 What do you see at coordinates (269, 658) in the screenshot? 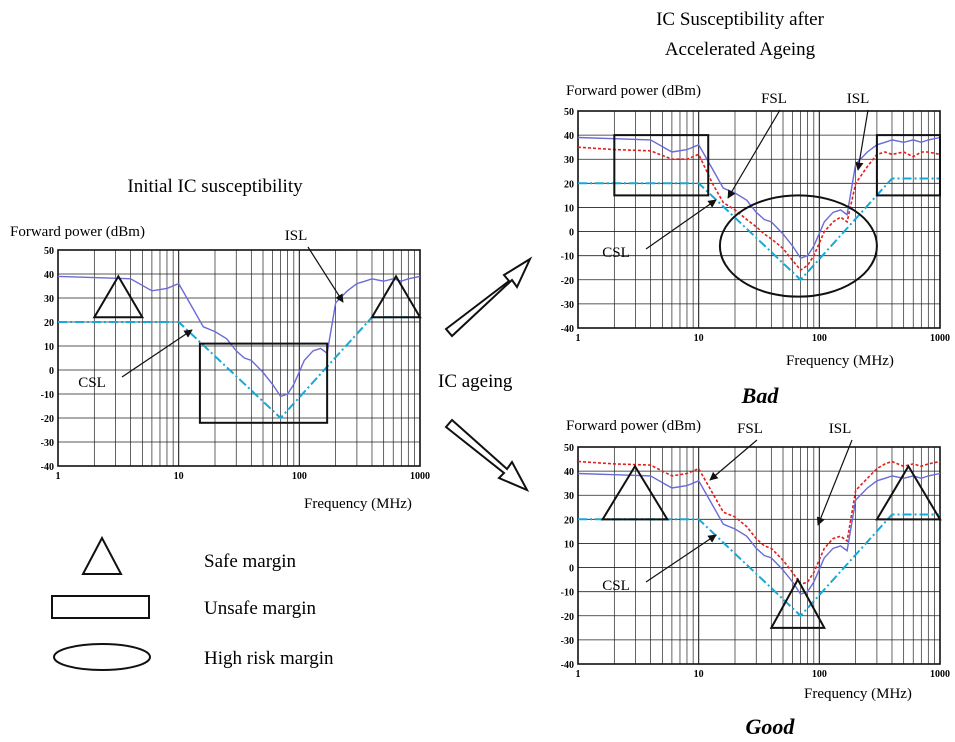
I see `legend-label-ellipse: High risk margin` at bounding box center [269, 658].